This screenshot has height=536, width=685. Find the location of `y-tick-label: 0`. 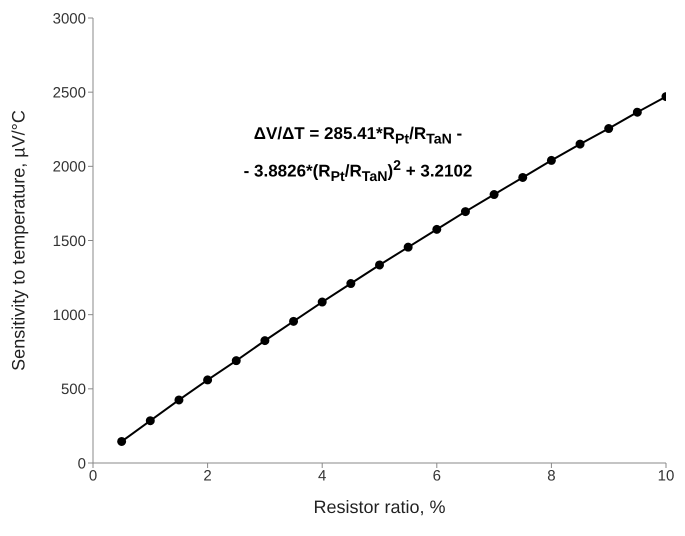

y-tick-label: 0 is located at coordinates (82, 463).